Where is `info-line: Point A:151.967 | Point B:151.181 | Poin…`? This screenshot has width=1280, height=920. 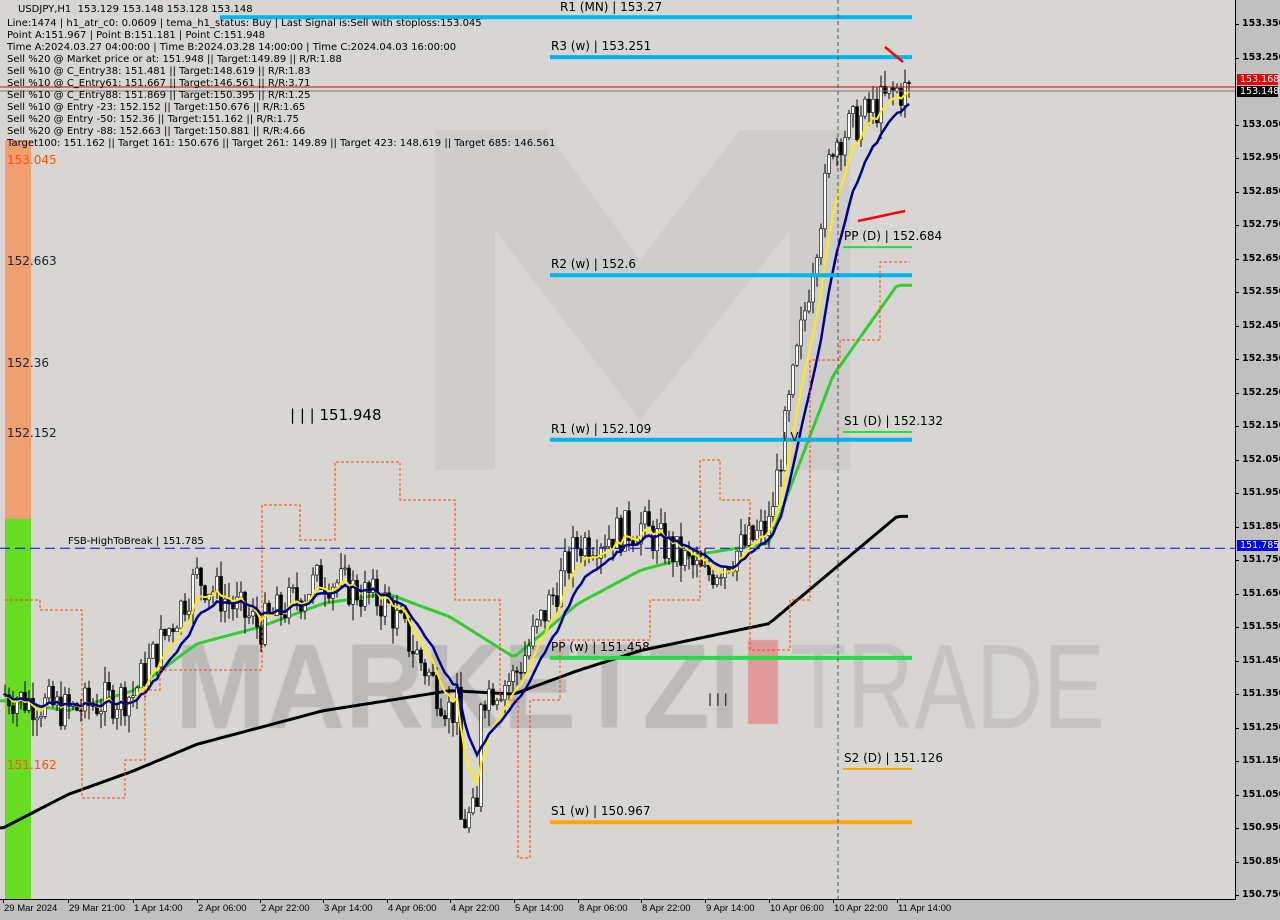
info-line: Point A:151.967 | Point B:151.181 | Poin… is located at coordinates (136, 35).